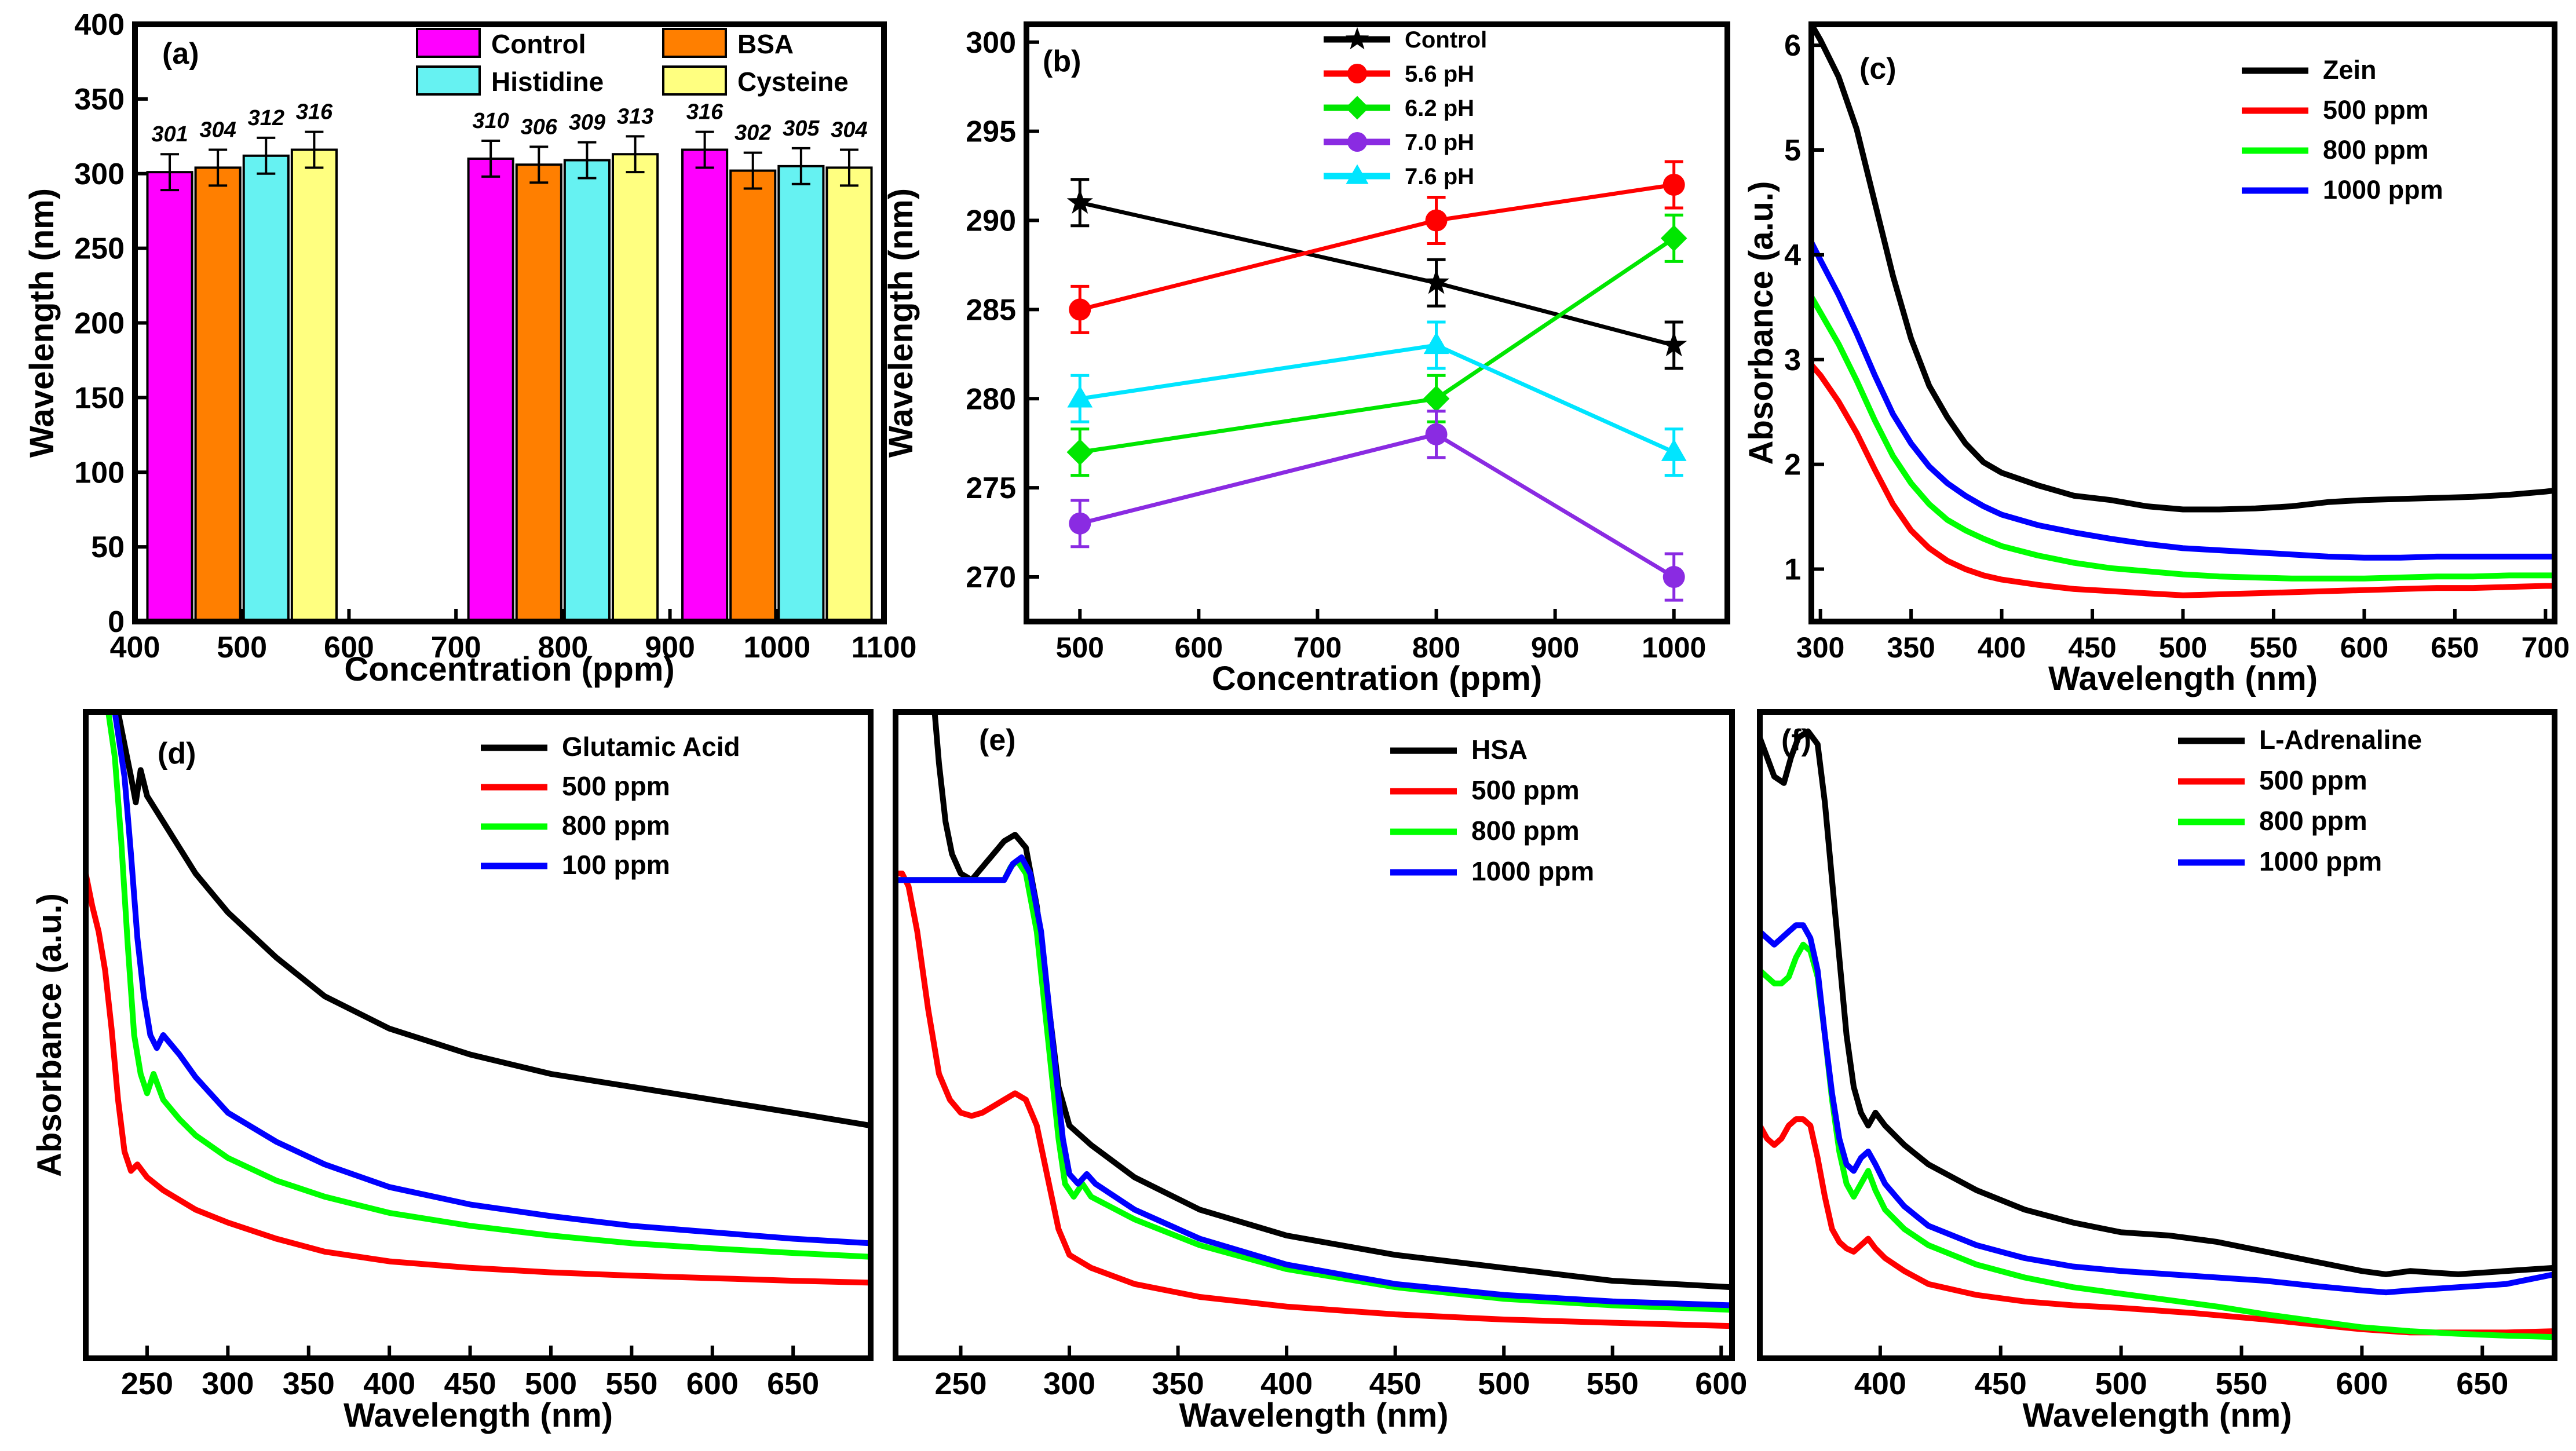 The height and width of the screenshot is (1451, 2576). I want to click on legend-label: BSA, so click(765, 44).